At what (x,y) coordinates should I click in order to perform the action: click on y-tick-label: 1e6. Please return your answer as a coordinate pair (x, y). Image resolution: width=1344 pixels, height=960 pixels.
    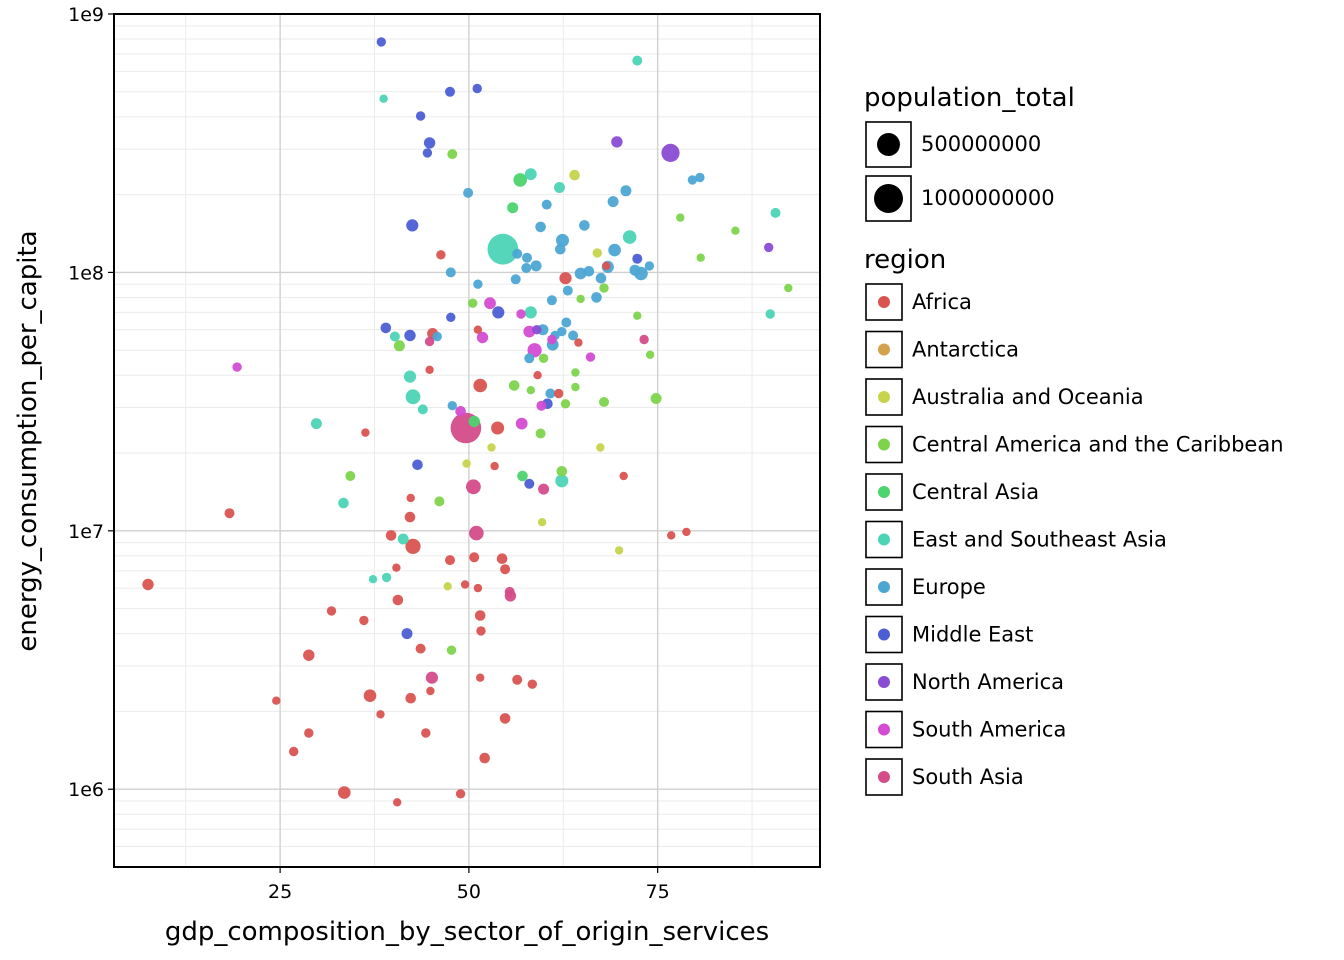
    Looking at the image, I should click on (86, 790).